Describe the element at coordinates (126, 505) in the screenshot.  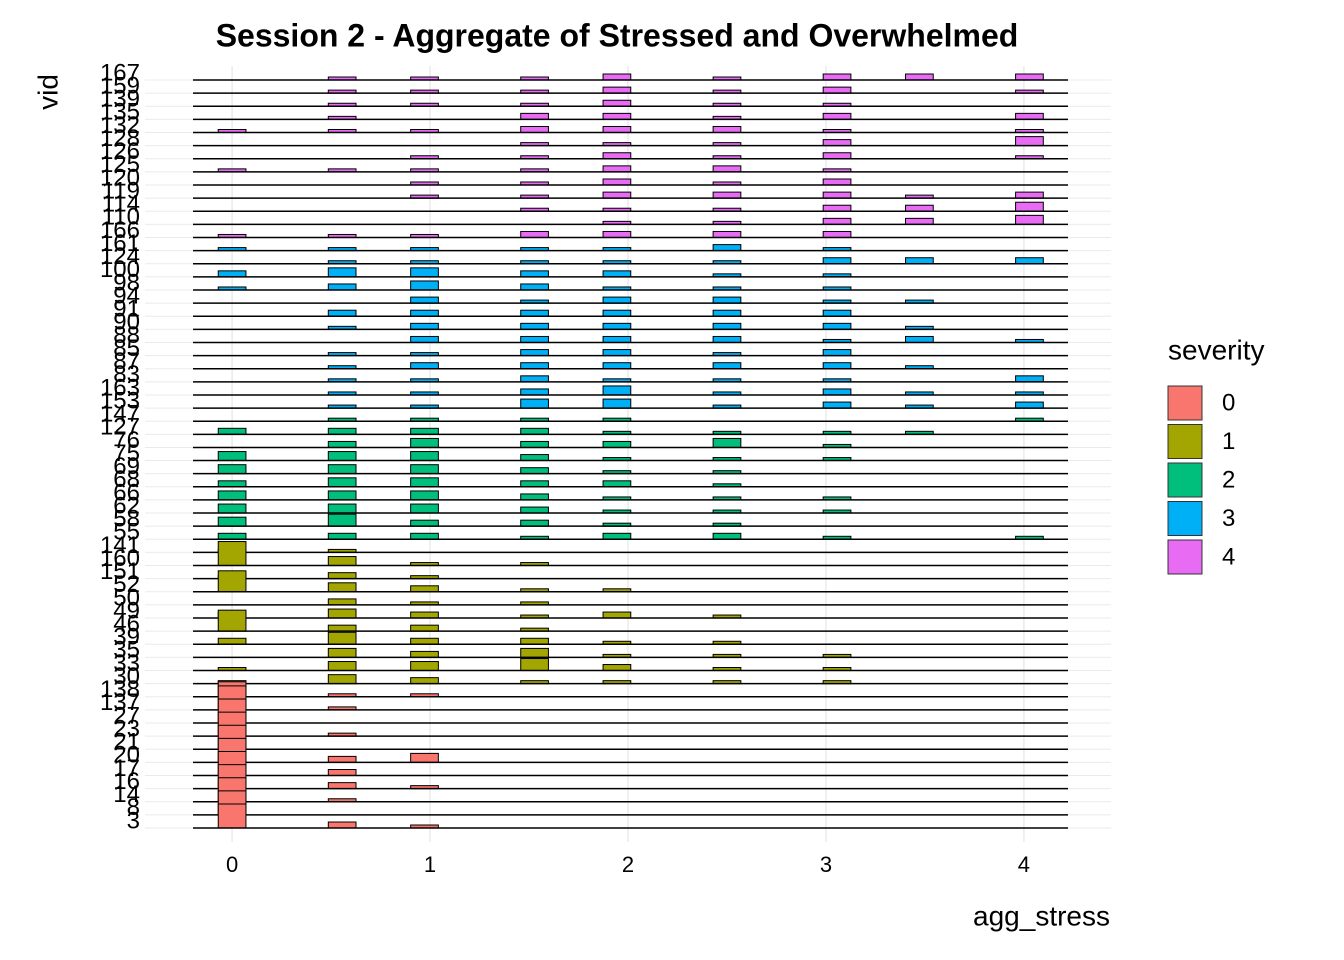
I see `y-tick-label: 62` at that location.